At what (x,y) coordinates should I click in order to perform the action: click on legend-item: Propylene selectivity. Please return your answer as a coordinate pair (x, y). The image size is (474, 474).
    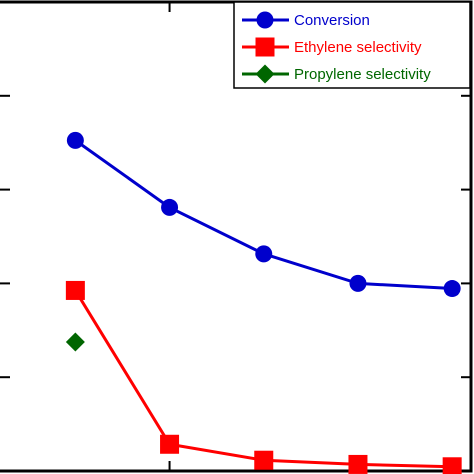
    Looking at the image, I should click on (336, 74).